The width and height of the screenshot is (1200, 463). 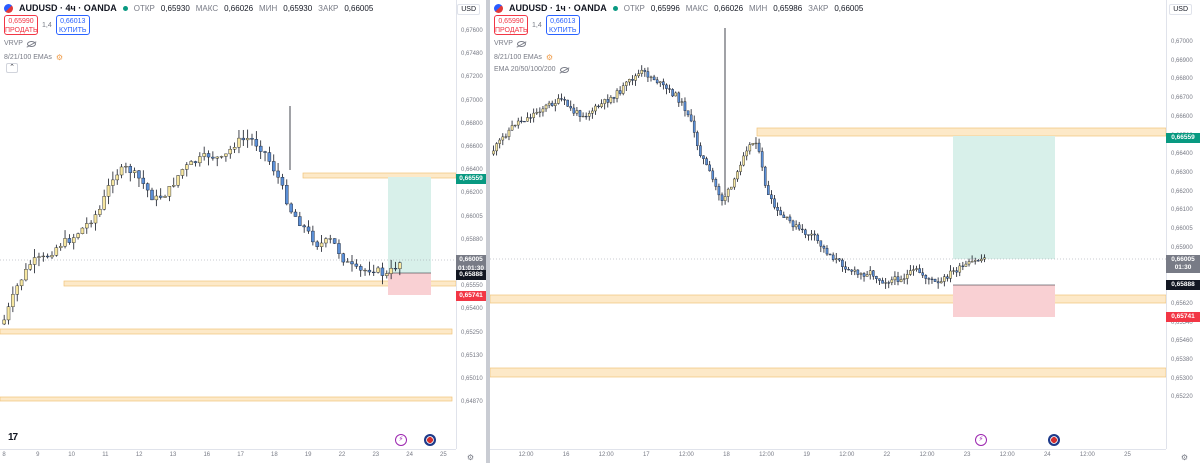 I want to click on price-tick-label: 0,65460, so click(x=1182, y=341).